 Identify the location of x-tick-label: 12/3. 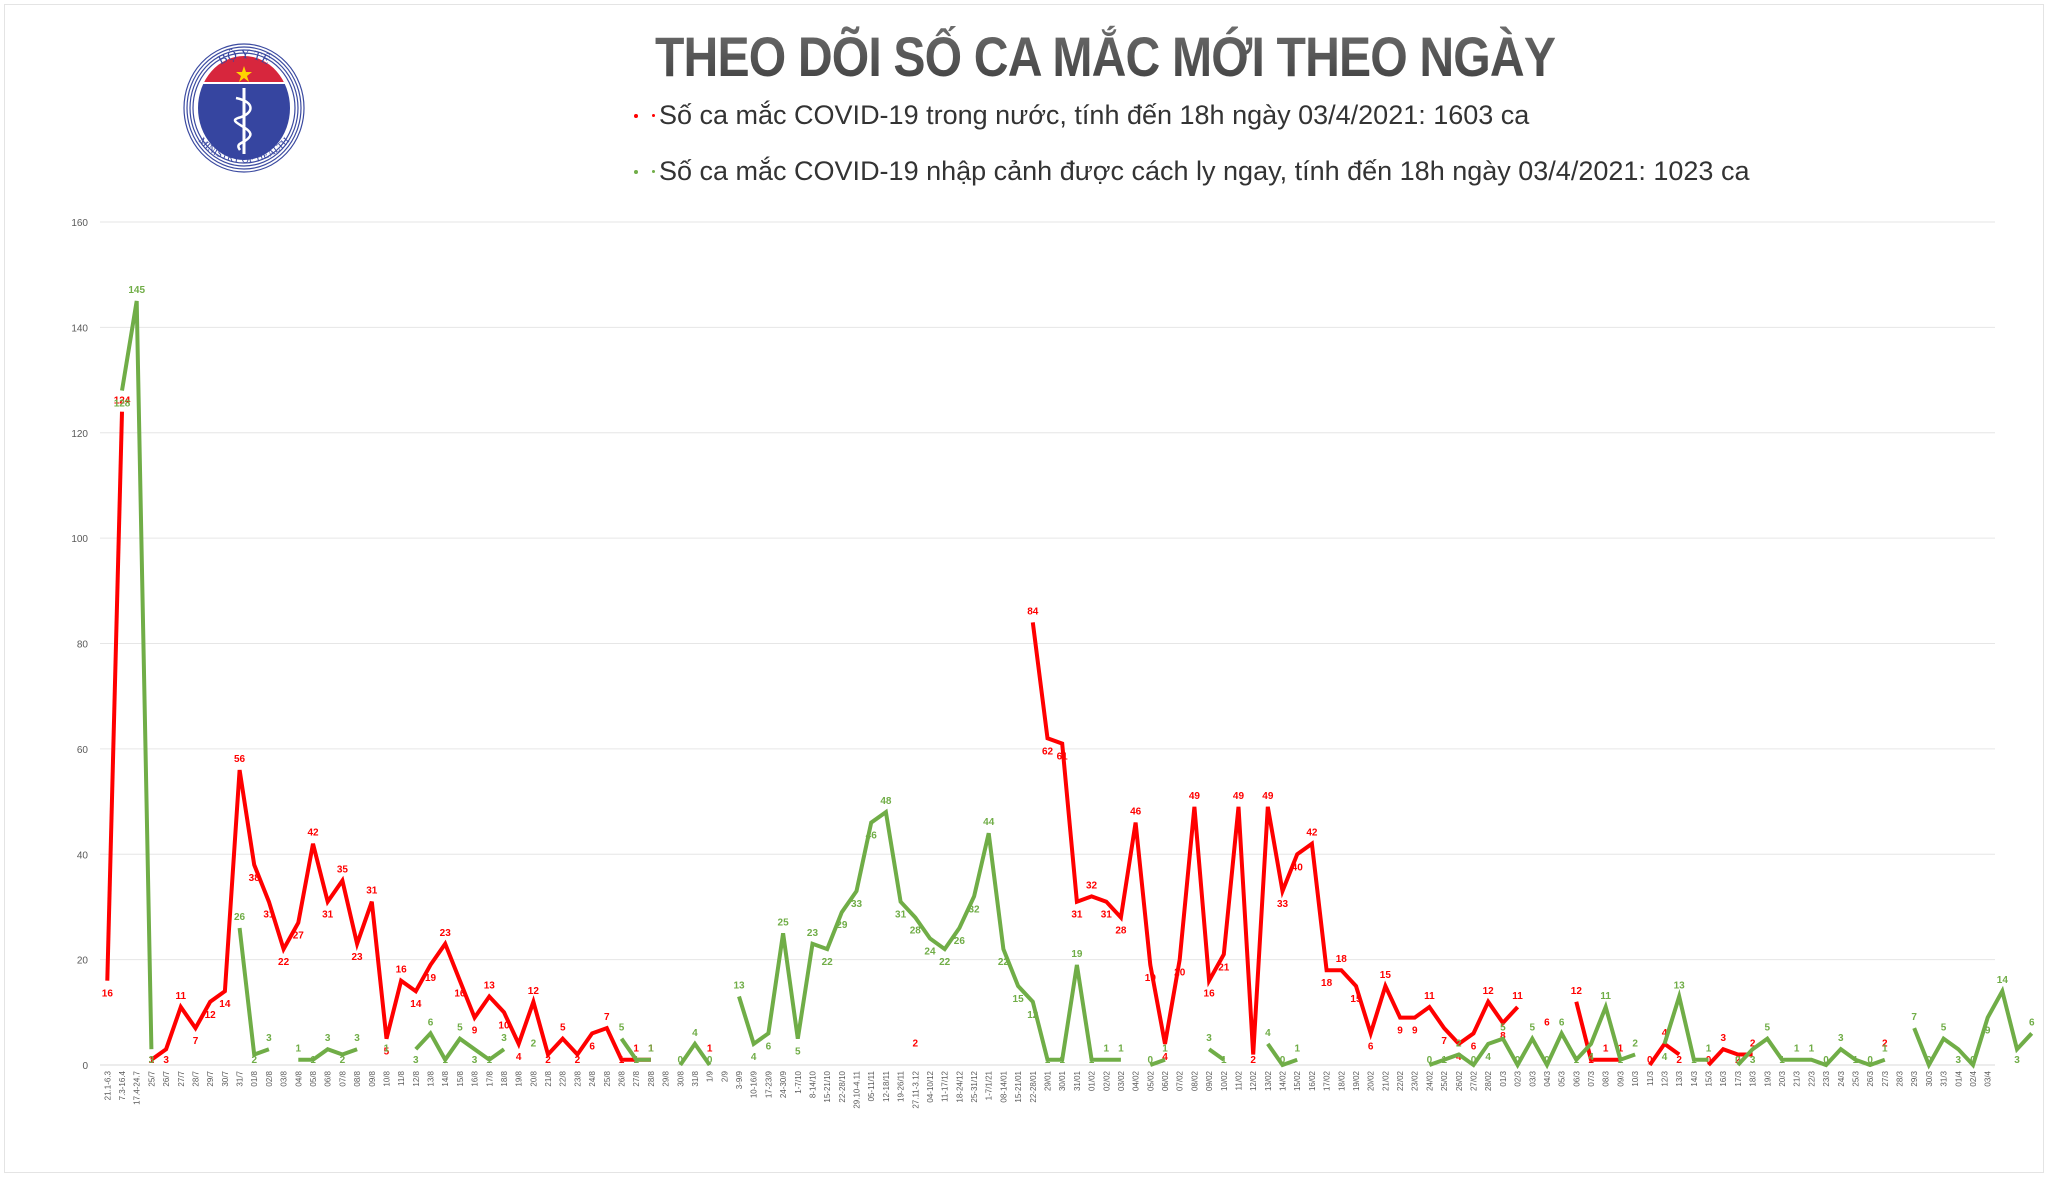
(1664, 1078).